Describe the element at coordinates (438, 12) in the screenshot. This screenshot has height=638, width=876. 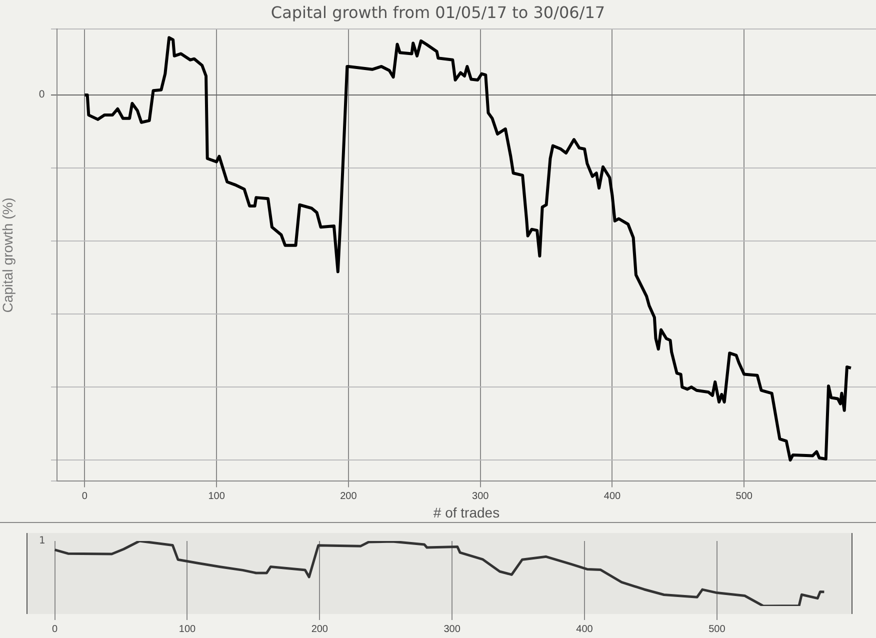
I see `chart-title: Capital growth from 01/05/17 to 30/06/17` at that location.